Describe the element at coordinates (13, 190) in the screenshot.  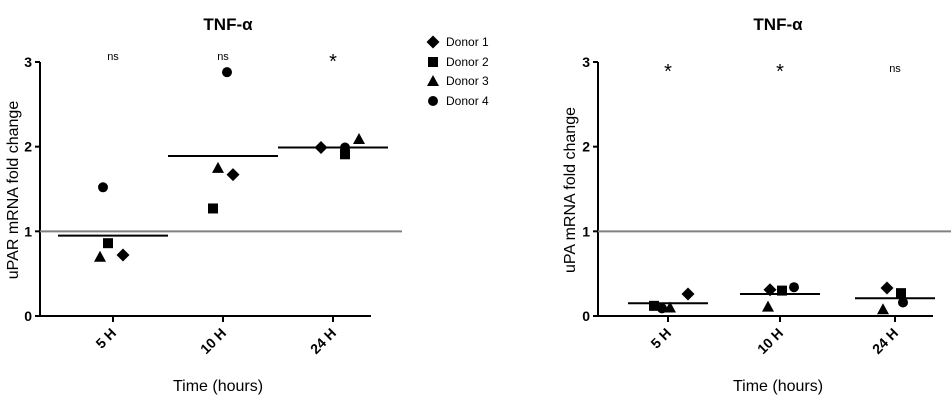
I see `y-axis-title: uPAR mRNA fold change` at that location.